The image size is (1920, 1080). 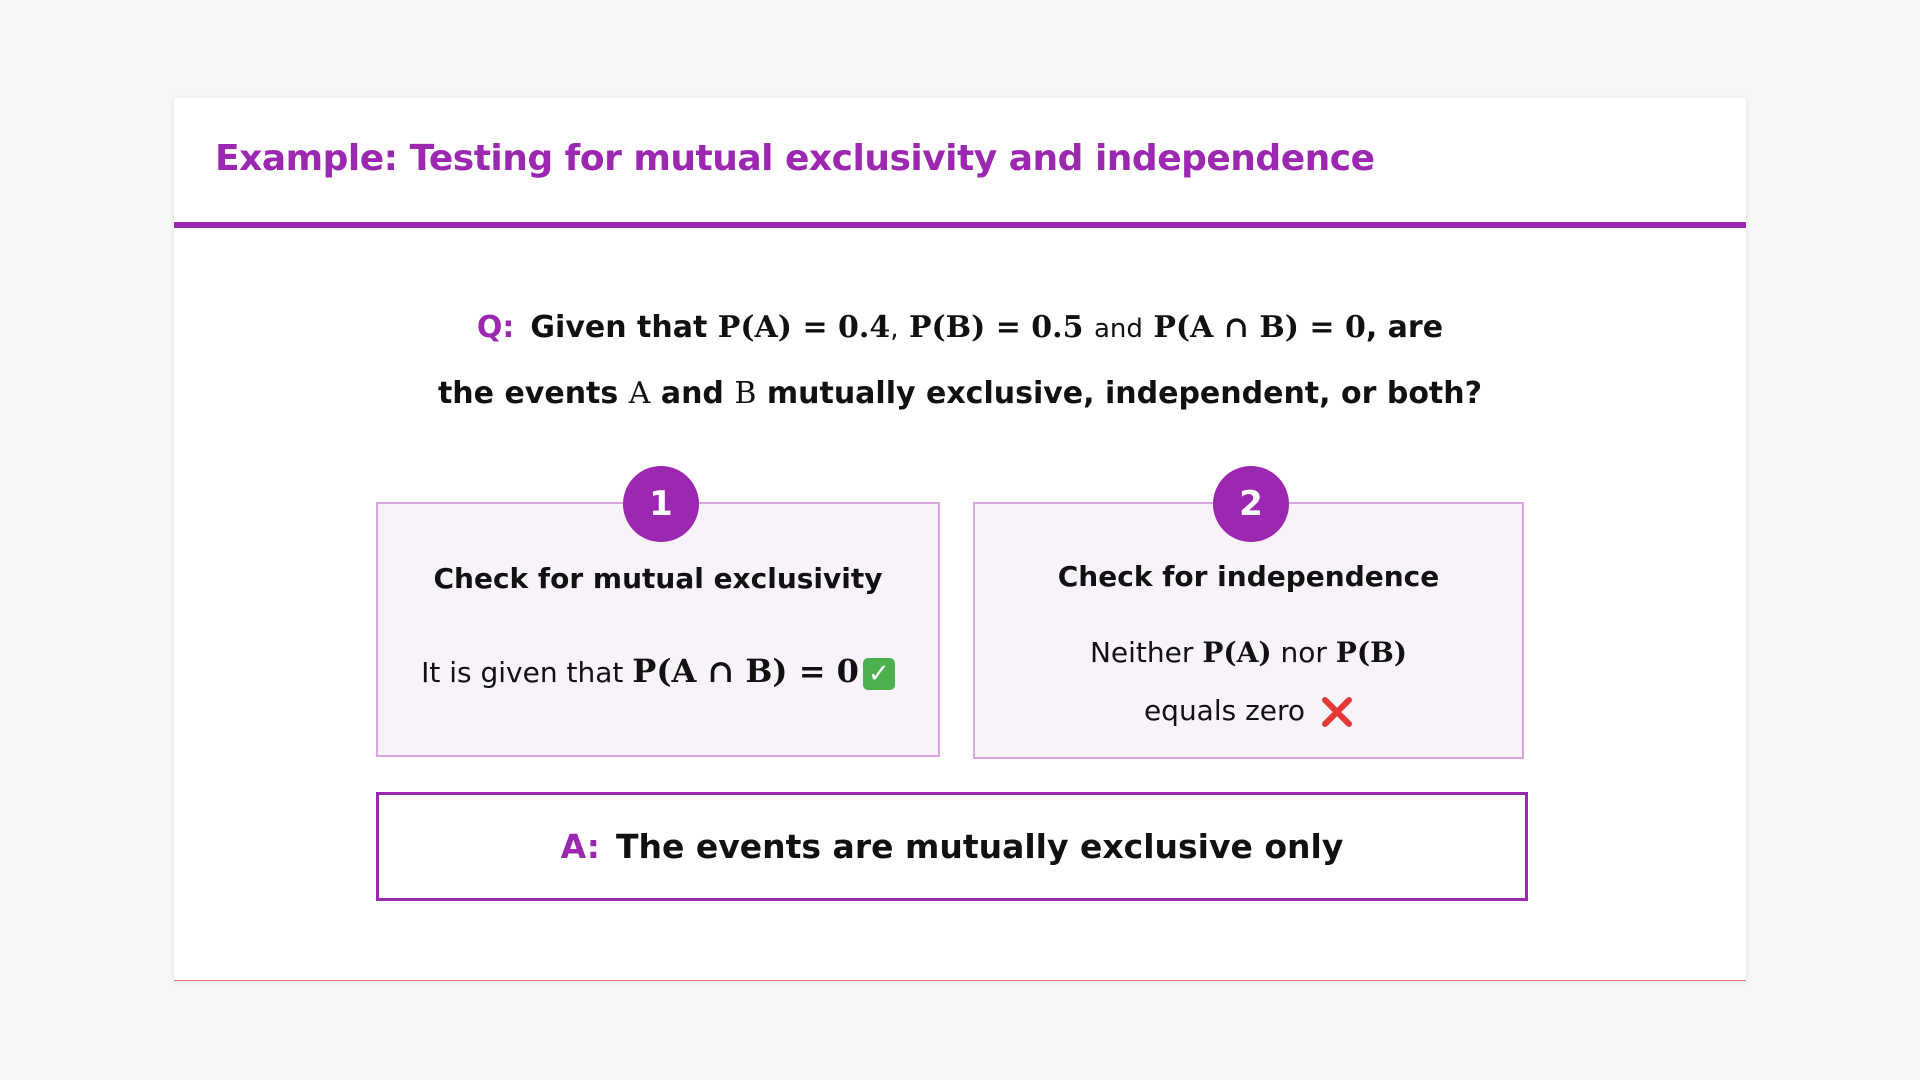 I want to click on step-heading: Check for independence, so click(x=1248, y=576).